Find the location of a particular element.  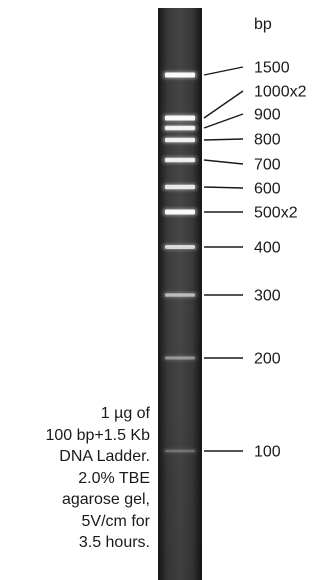

band-label-100: 100 is located at coordinates (267, 452).